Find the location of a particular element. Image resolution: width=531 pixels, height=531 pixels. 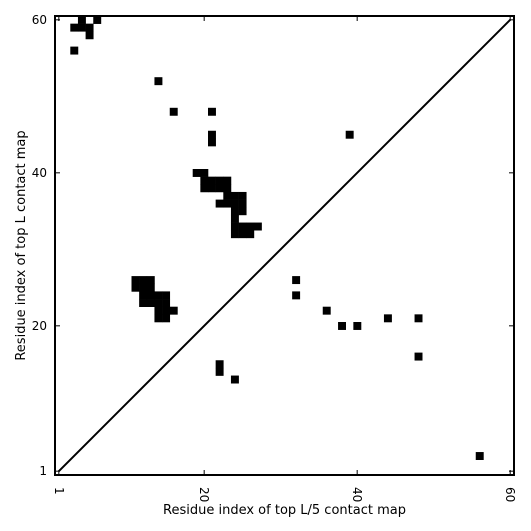

y-tick-label: 60 is located at coordinates (39, 20).